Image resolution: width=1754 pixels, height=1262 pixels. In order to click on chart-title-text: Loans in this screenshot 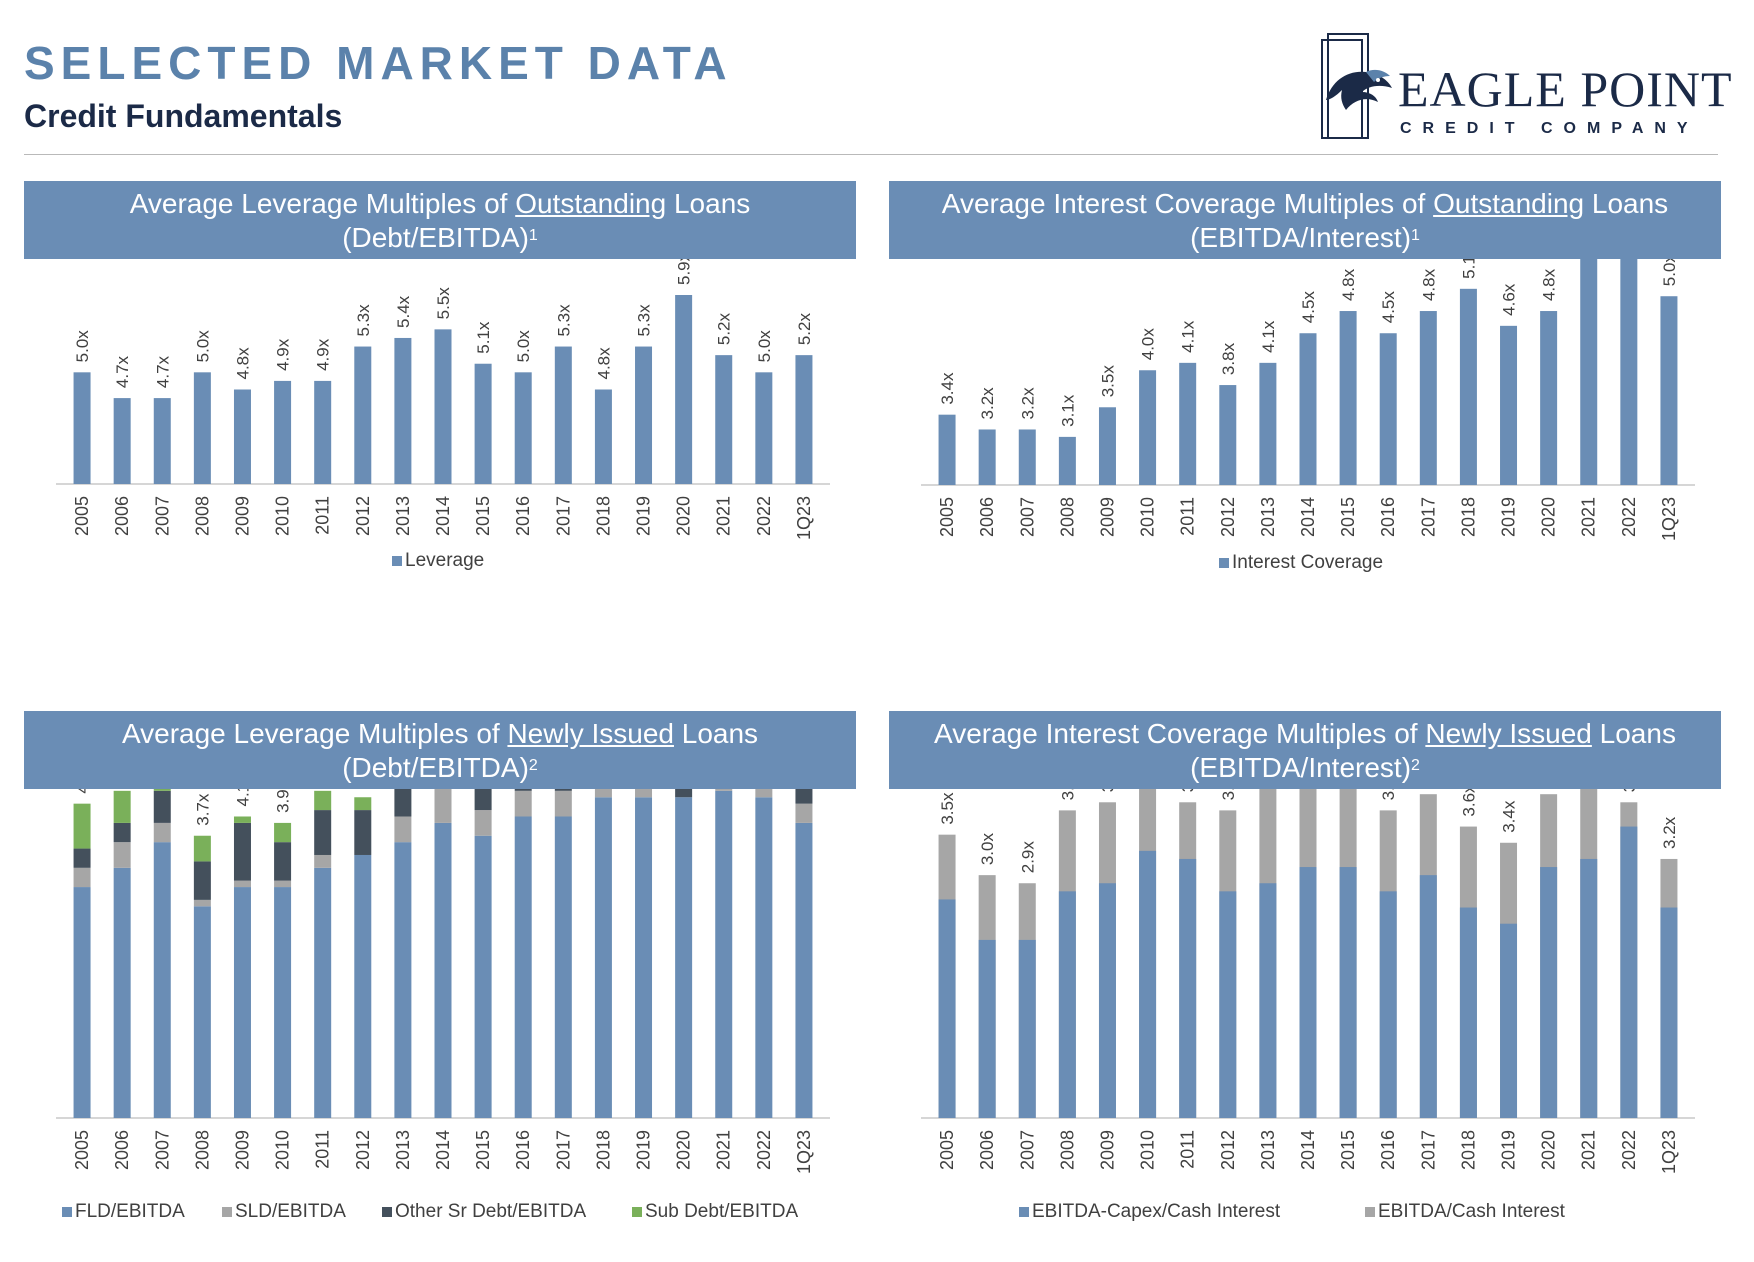, I will do `click(716, 733)`.